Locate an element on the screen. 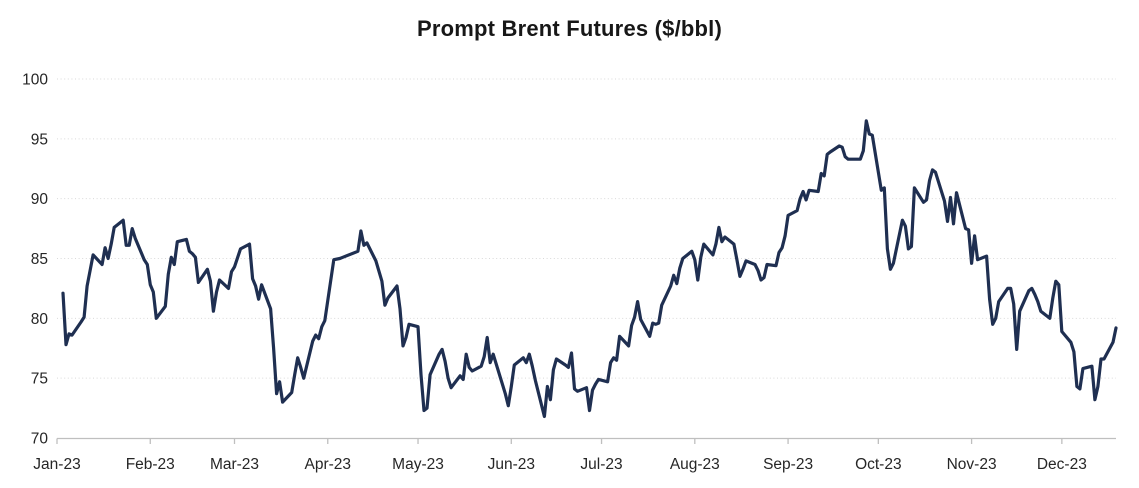 The height and width of the screenshot is (488, 1139). x-axis-label: Apr-23 is located at coordinates (328, 464).